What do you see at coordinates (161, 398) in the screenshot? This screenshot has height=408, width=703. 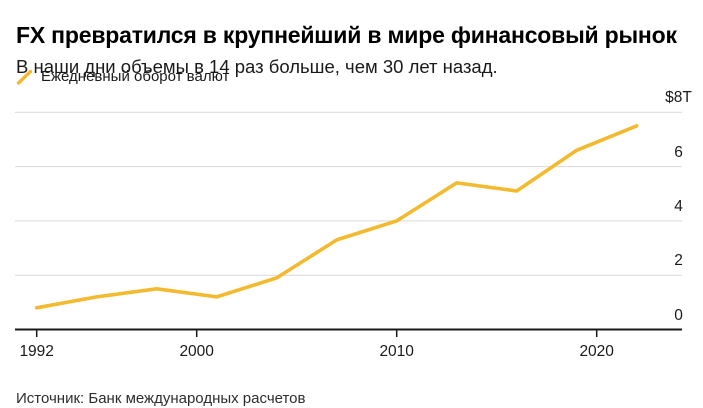 I see `source-note: Источник: Банк международных расчетов` at bounding box center [161, 398].